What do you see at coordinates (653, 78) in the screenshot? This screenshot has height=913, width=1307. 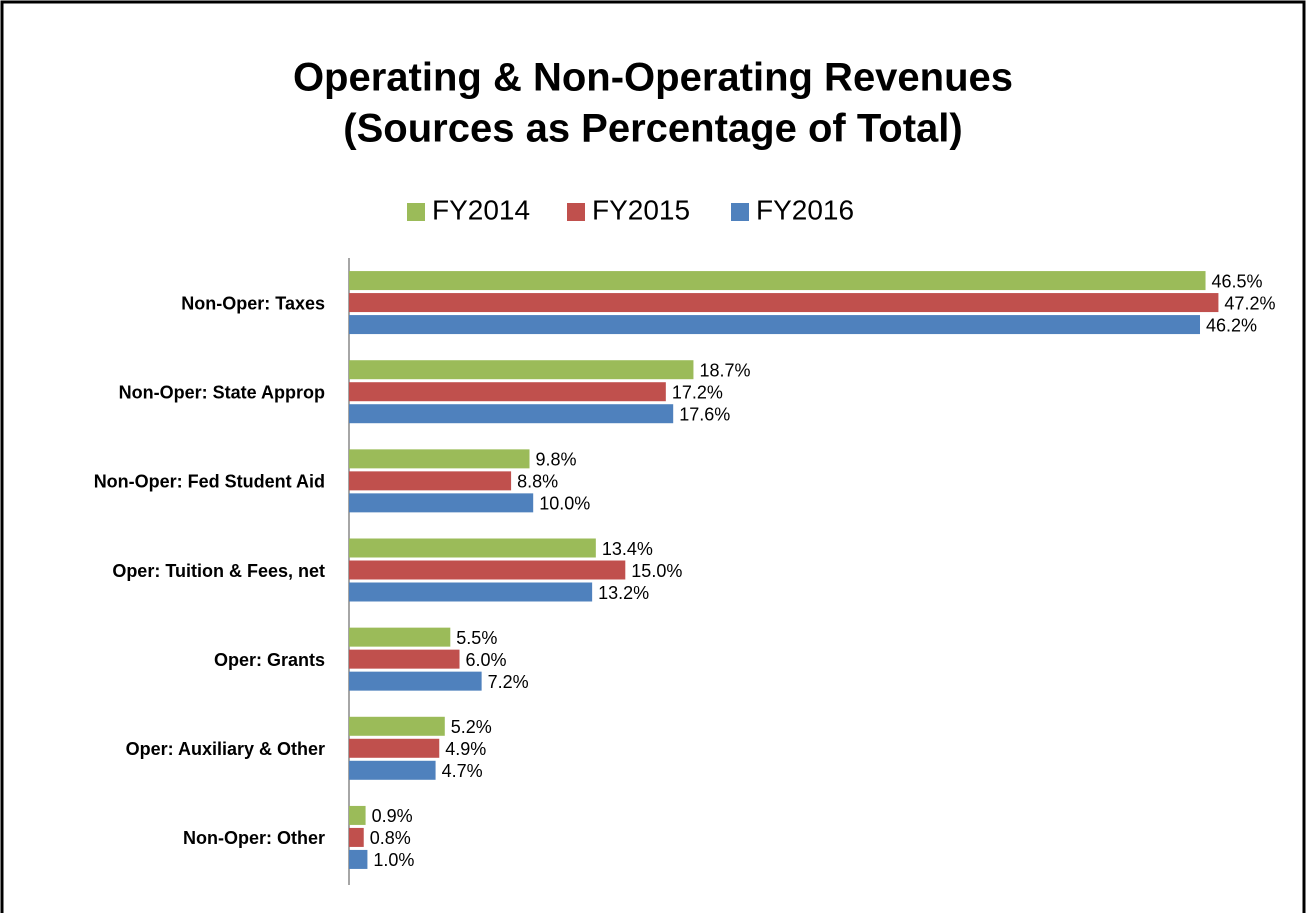 I see `chart-title: Operating & Non-Operating Revenues` at bounding box center [653, 78].